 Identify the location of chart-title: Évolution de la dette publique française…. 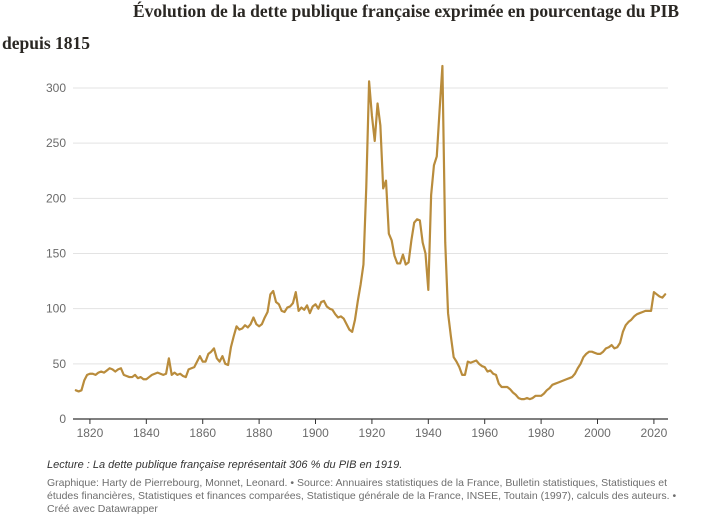
(363, 30).